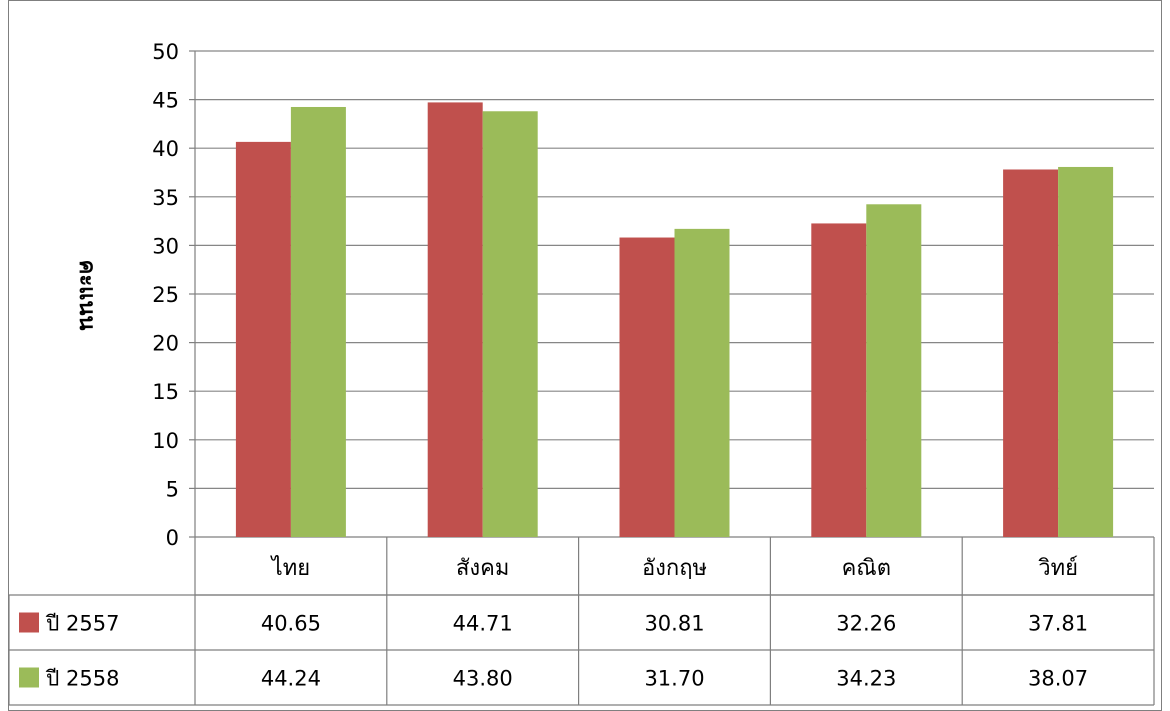 The height and width of the screenshot is (711, 1170). Describe the element at coordinates (1058, 624) in the screenshot. I see `data-label: 37.81` at that location.